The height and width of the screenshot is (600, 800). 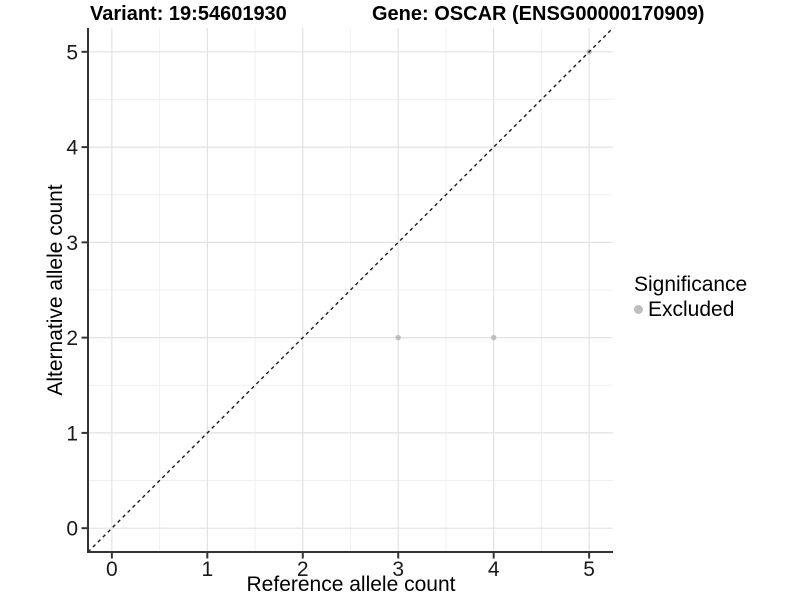 What do you see at coordinates (638, 309) in the screenshot?
I see `legend-point-icon` at bounding box center [638, 309].